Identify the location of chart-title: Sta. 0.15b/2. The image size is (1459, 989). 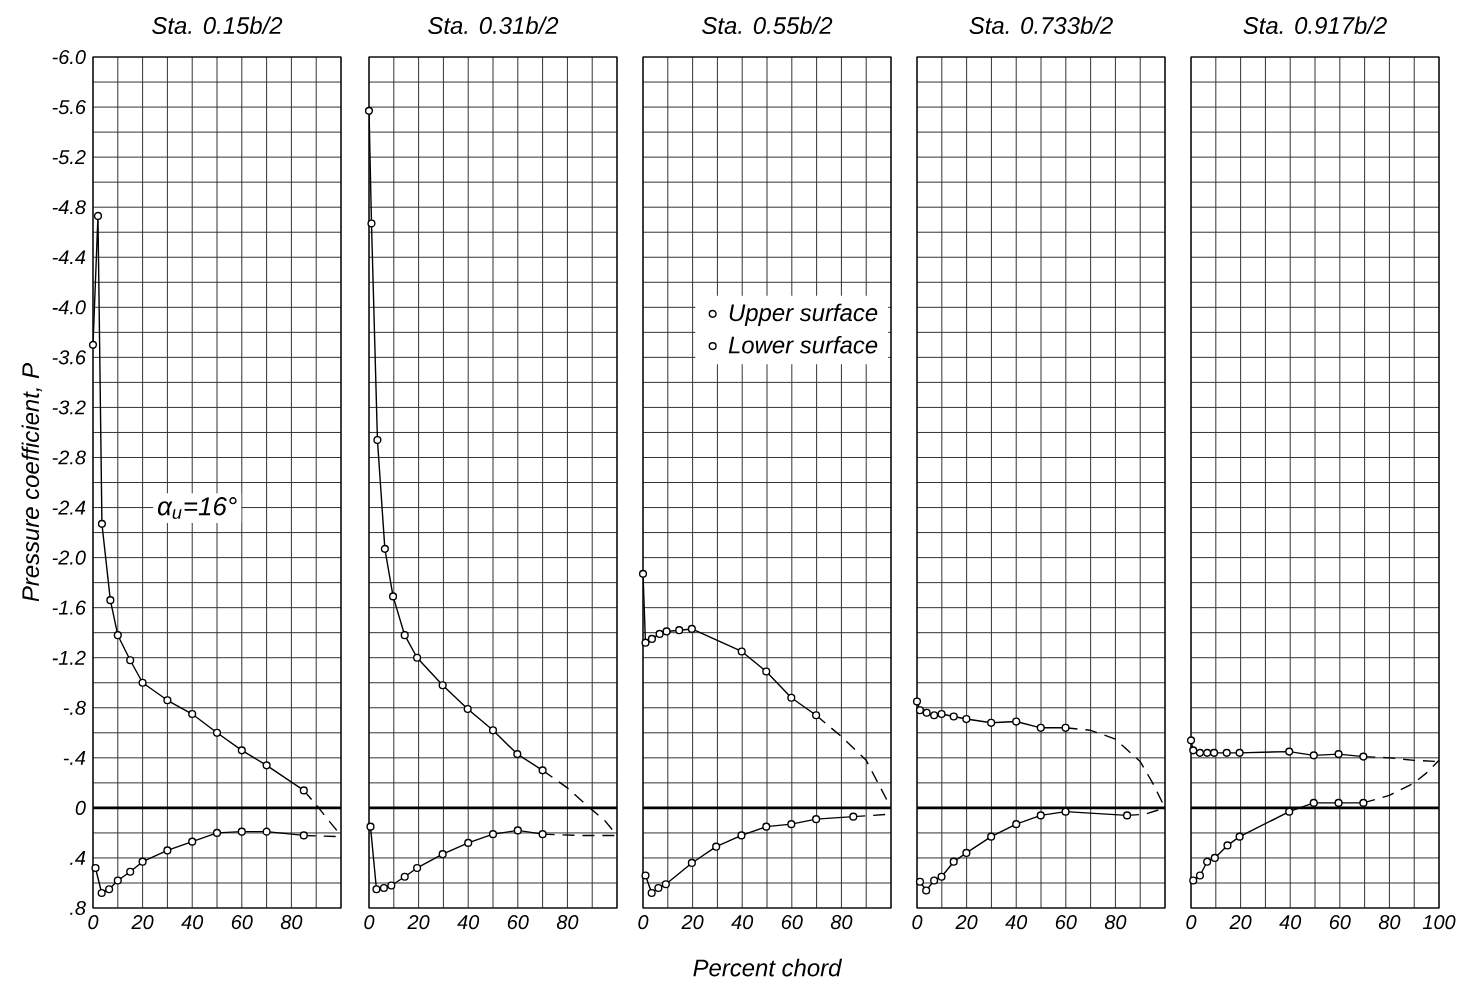
(217, 25).